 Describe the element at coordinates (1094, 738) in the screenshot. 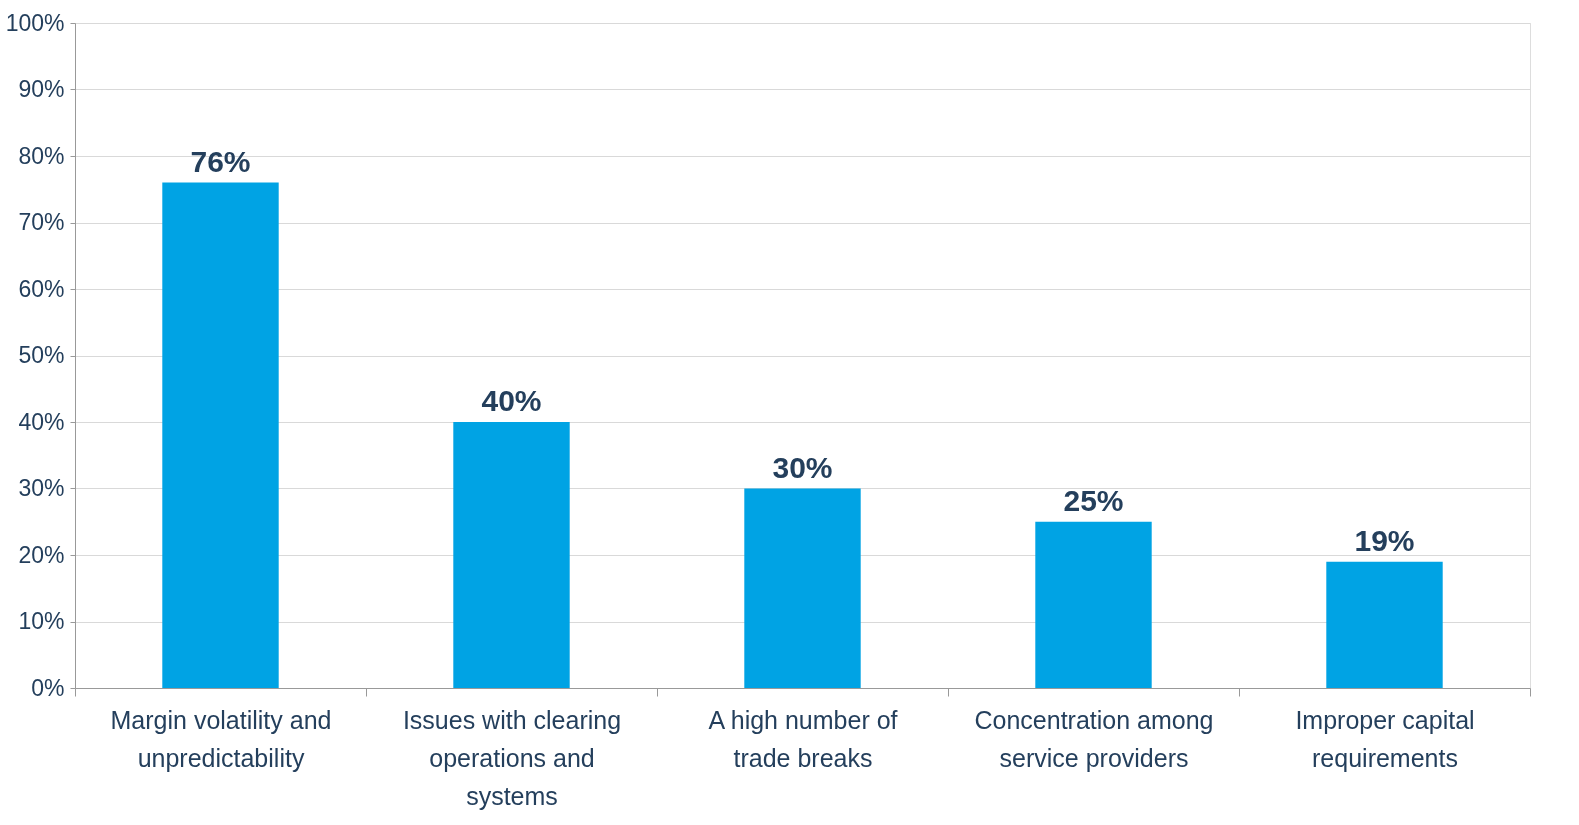

I see `x-tick-label: Concentration among service providers` at that location.